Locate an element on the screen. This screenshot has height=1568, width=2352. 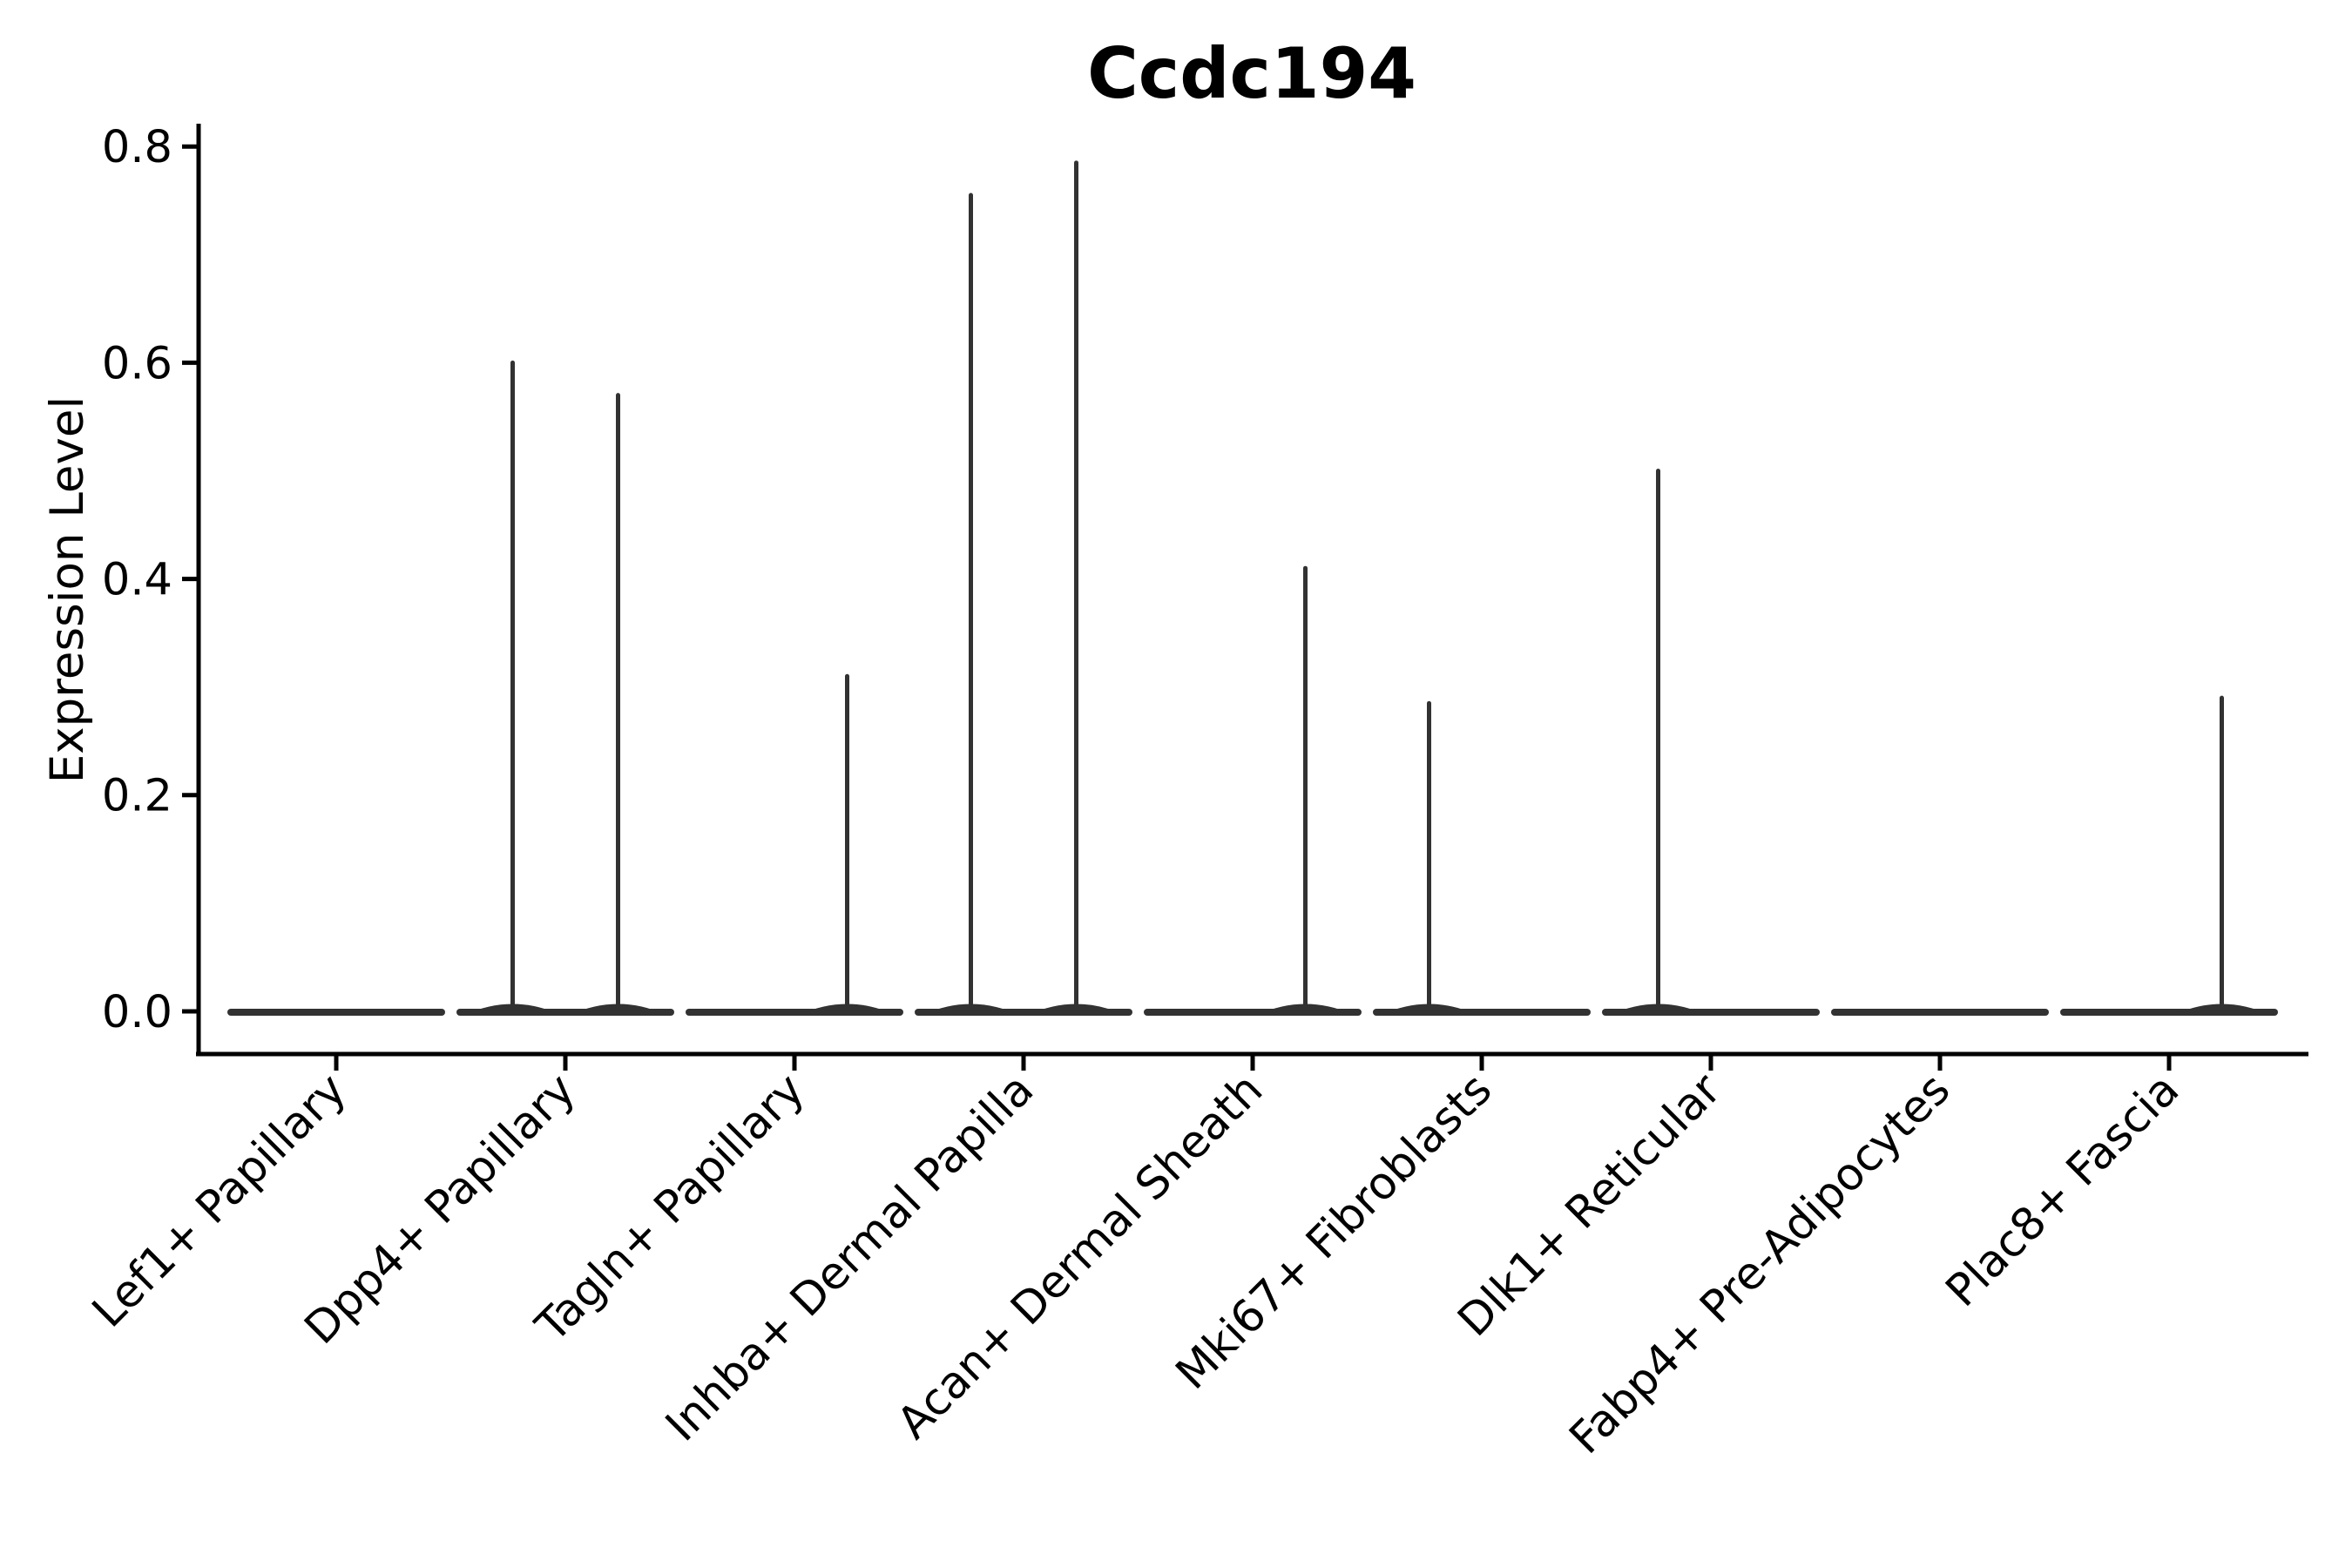
x-category-label: Fabp4+ Pre-Adipocytes is located at coordinates (1760, 1263).